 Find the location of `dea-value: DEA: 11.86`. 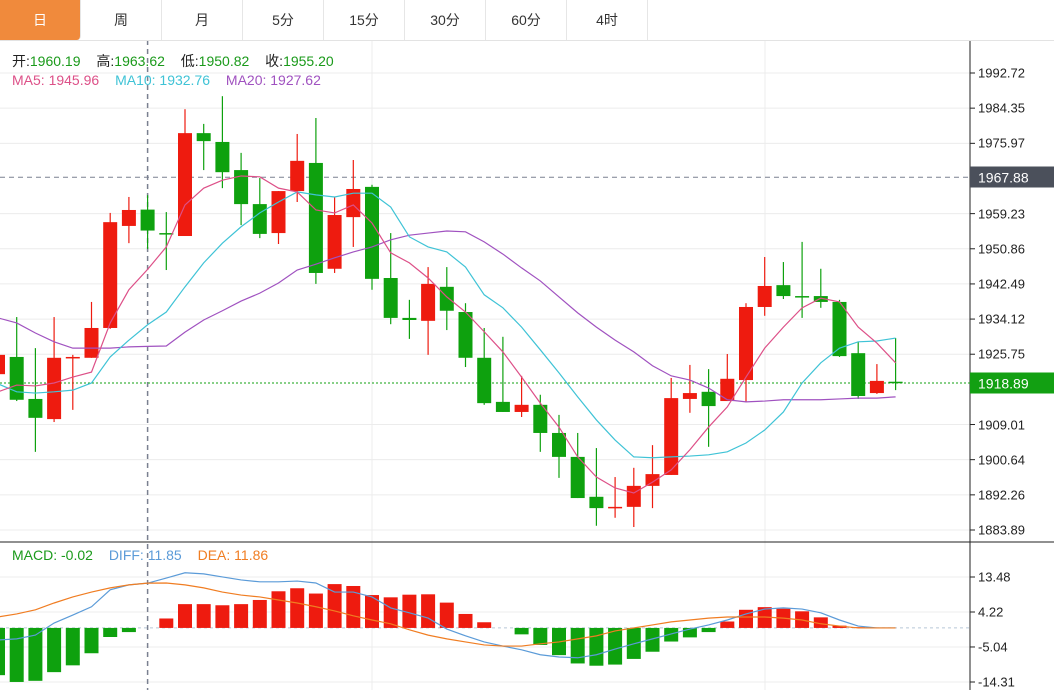

dea-value: DEA: 11.86 is located at coordinates (233, 555).